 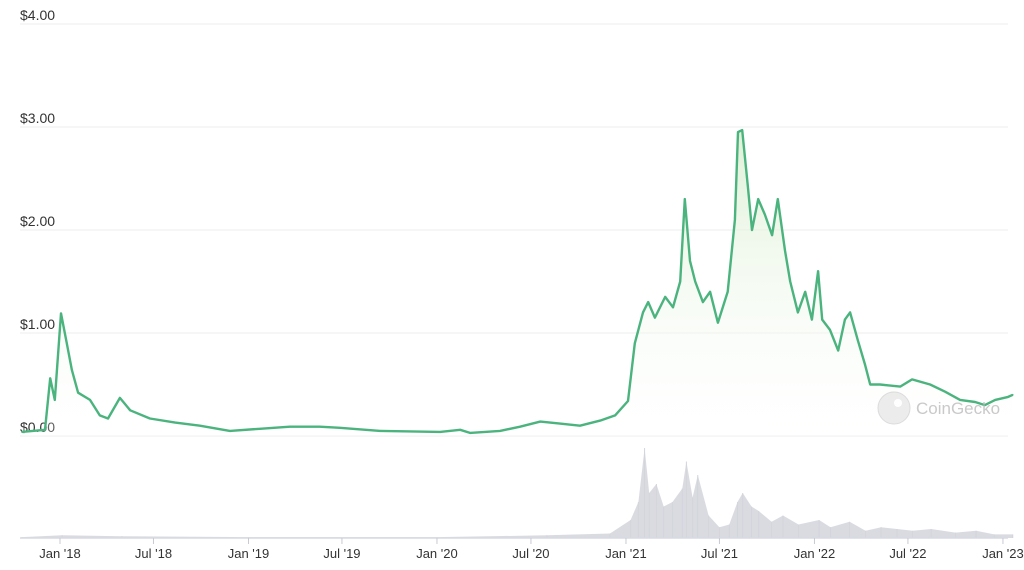 I want to click on x-tick-label: Jul '21, so click(x=719, y=553).